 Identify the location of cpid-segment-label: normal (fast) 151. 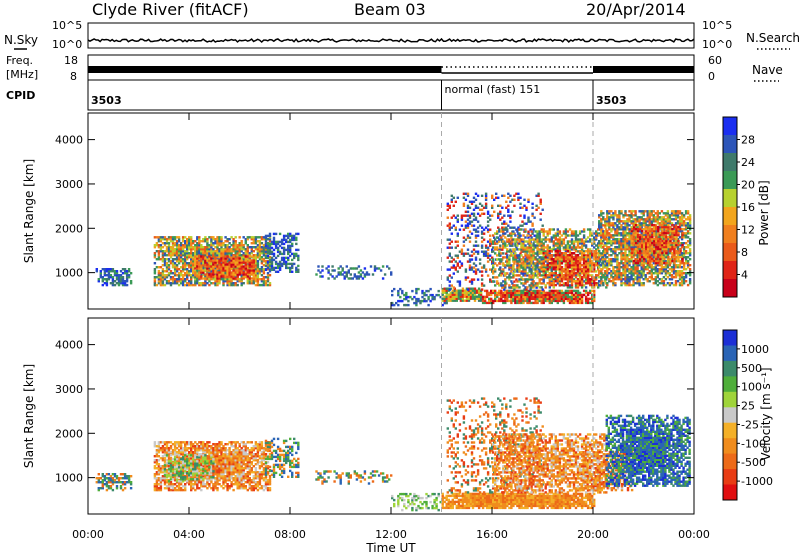
(493, 89).